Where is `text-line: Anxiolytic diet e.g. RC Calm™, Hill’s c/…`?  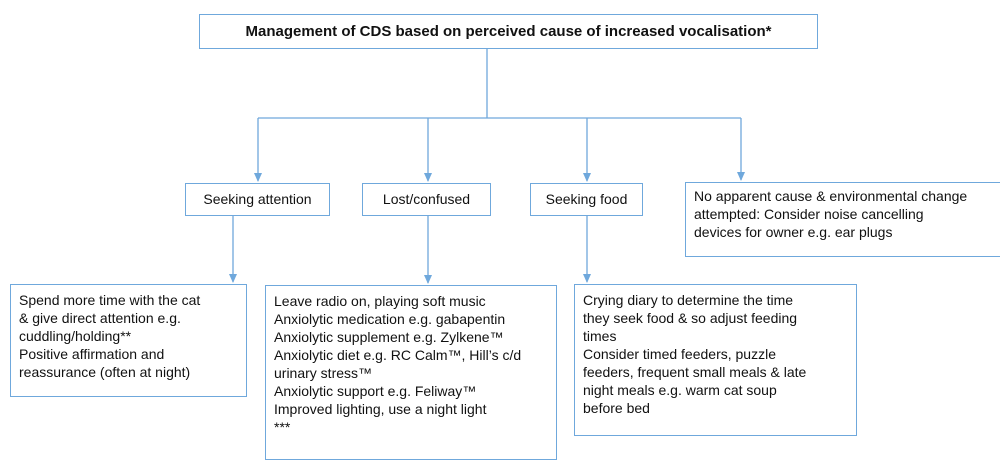 text-line: Anxiolytic diet e.g. RC Calm™, Hill’s c/… is located at coordinates (398, 355).